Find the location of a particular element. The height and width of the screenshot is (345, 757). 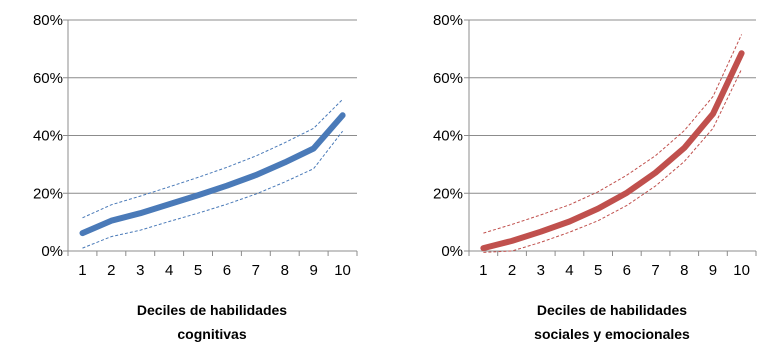

series-line-estimate is located at coordinates (212, 174).